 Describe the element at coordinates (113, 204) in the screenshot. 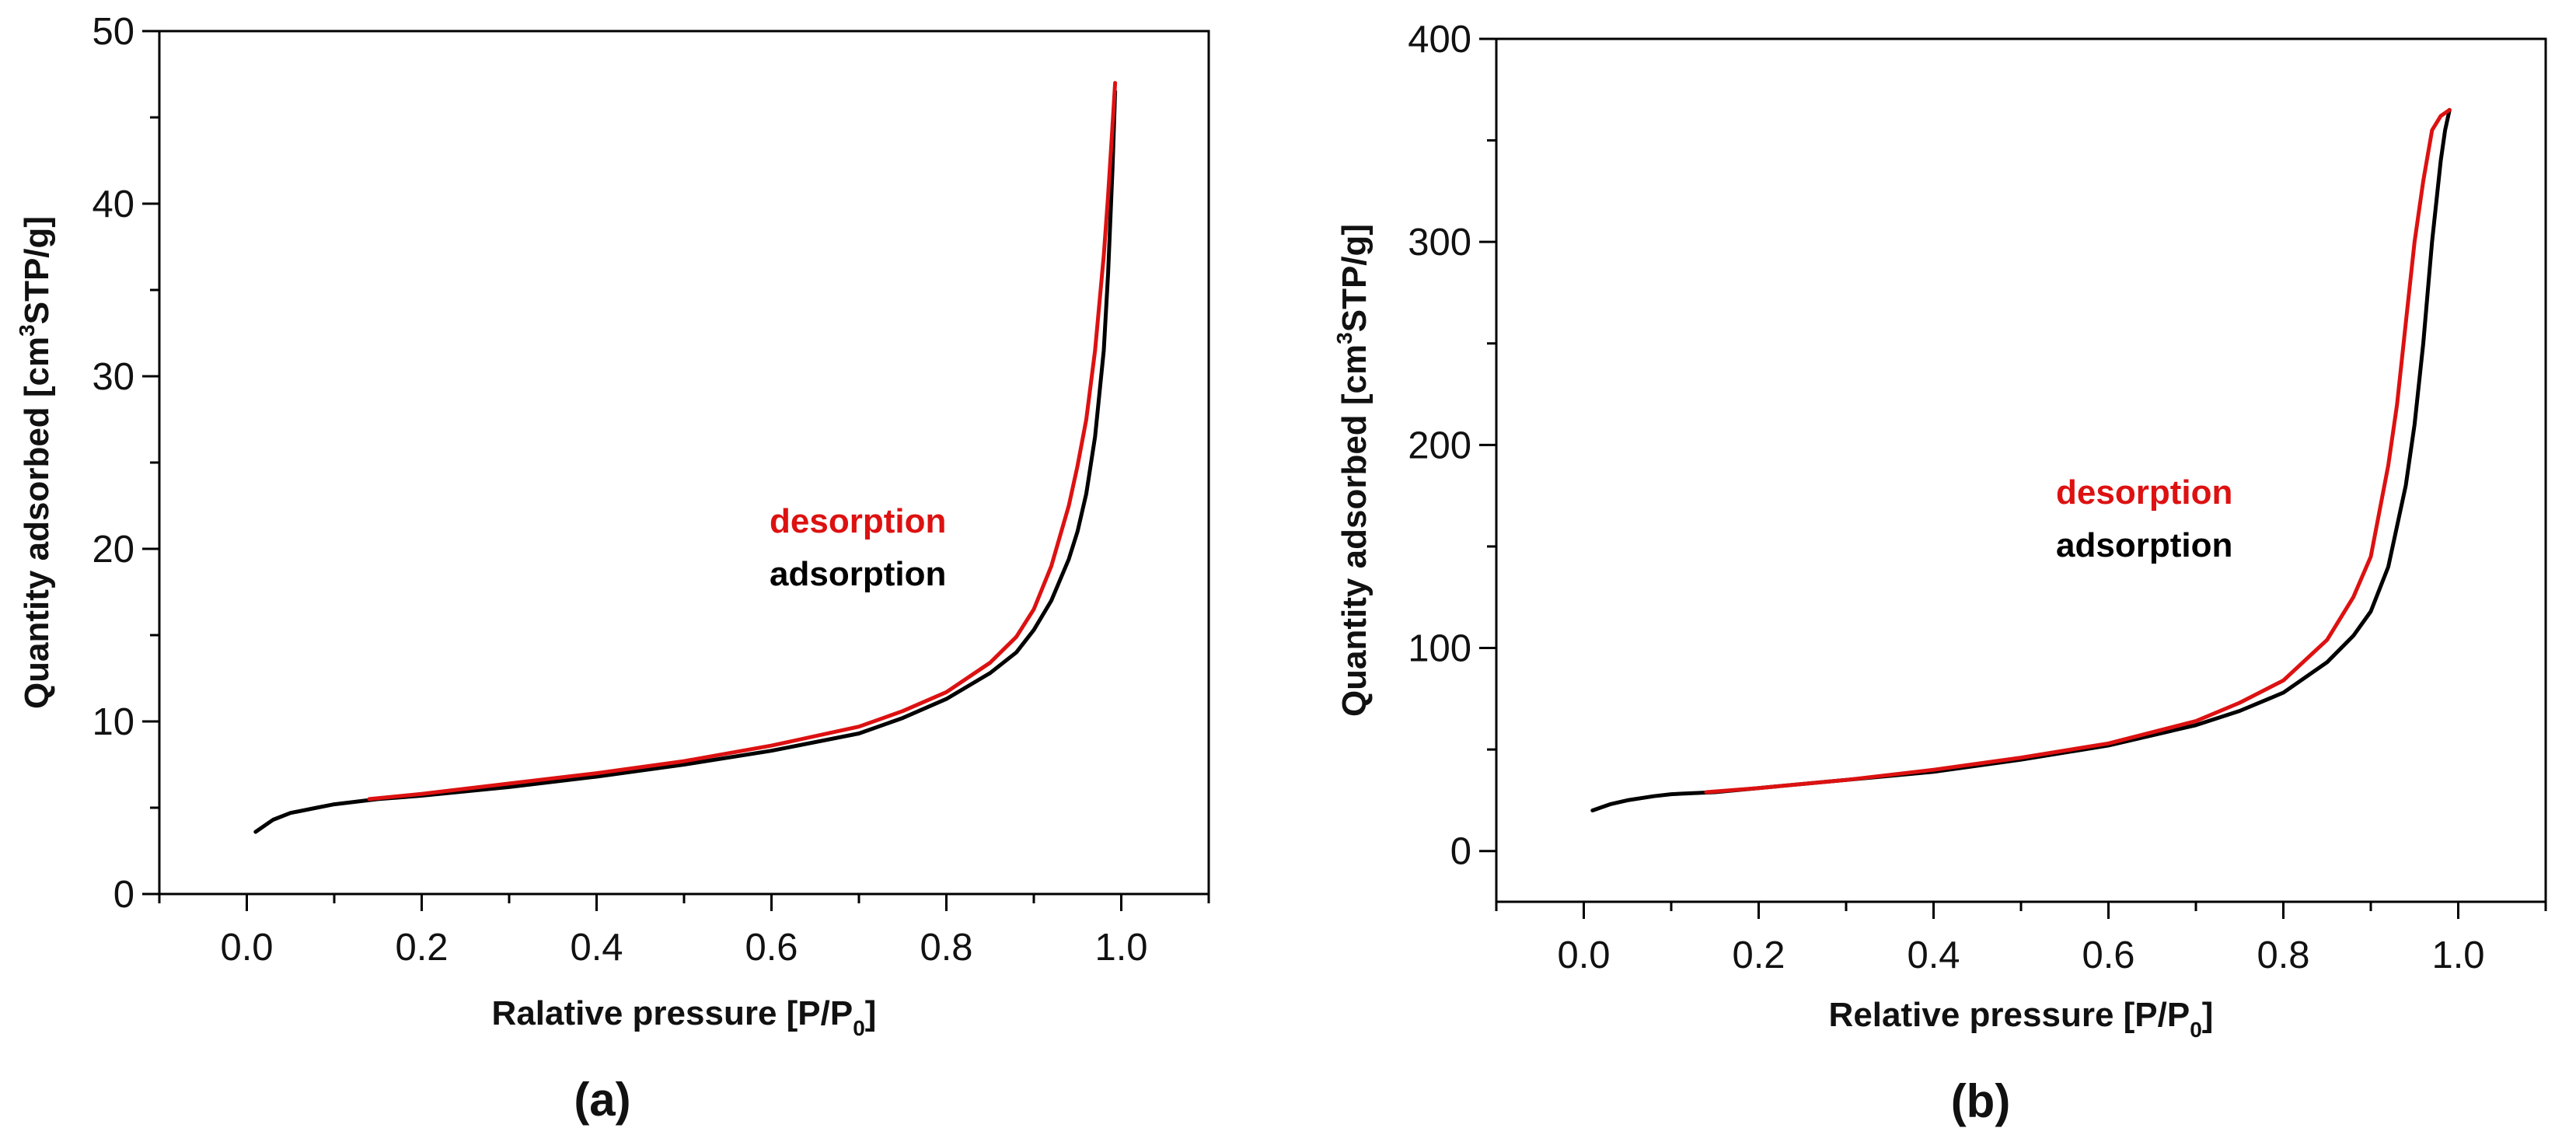

I see `y-tick-label: 40` at that location.